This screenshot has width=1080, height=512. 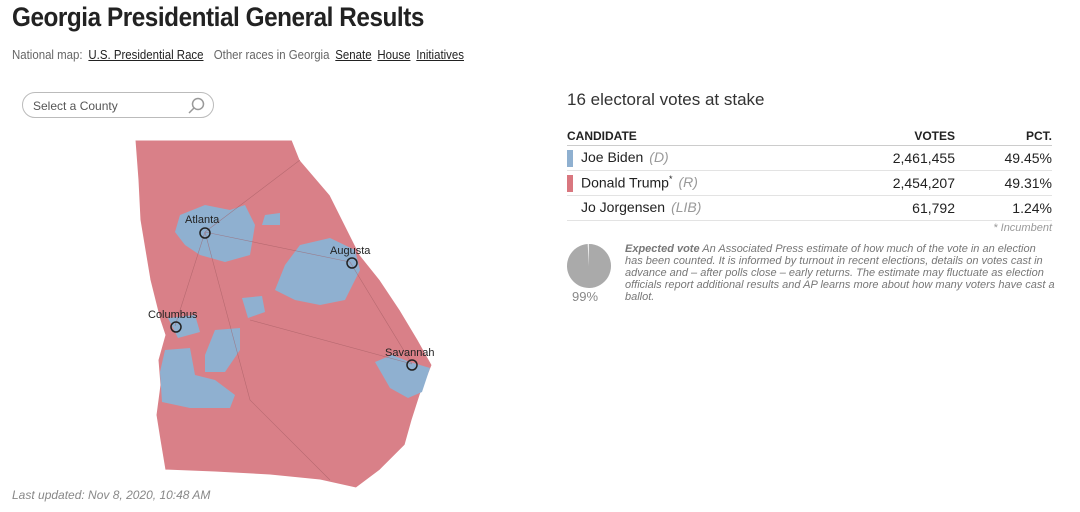 I want to click on nav-label: National map:, so click(x=47, y=54).